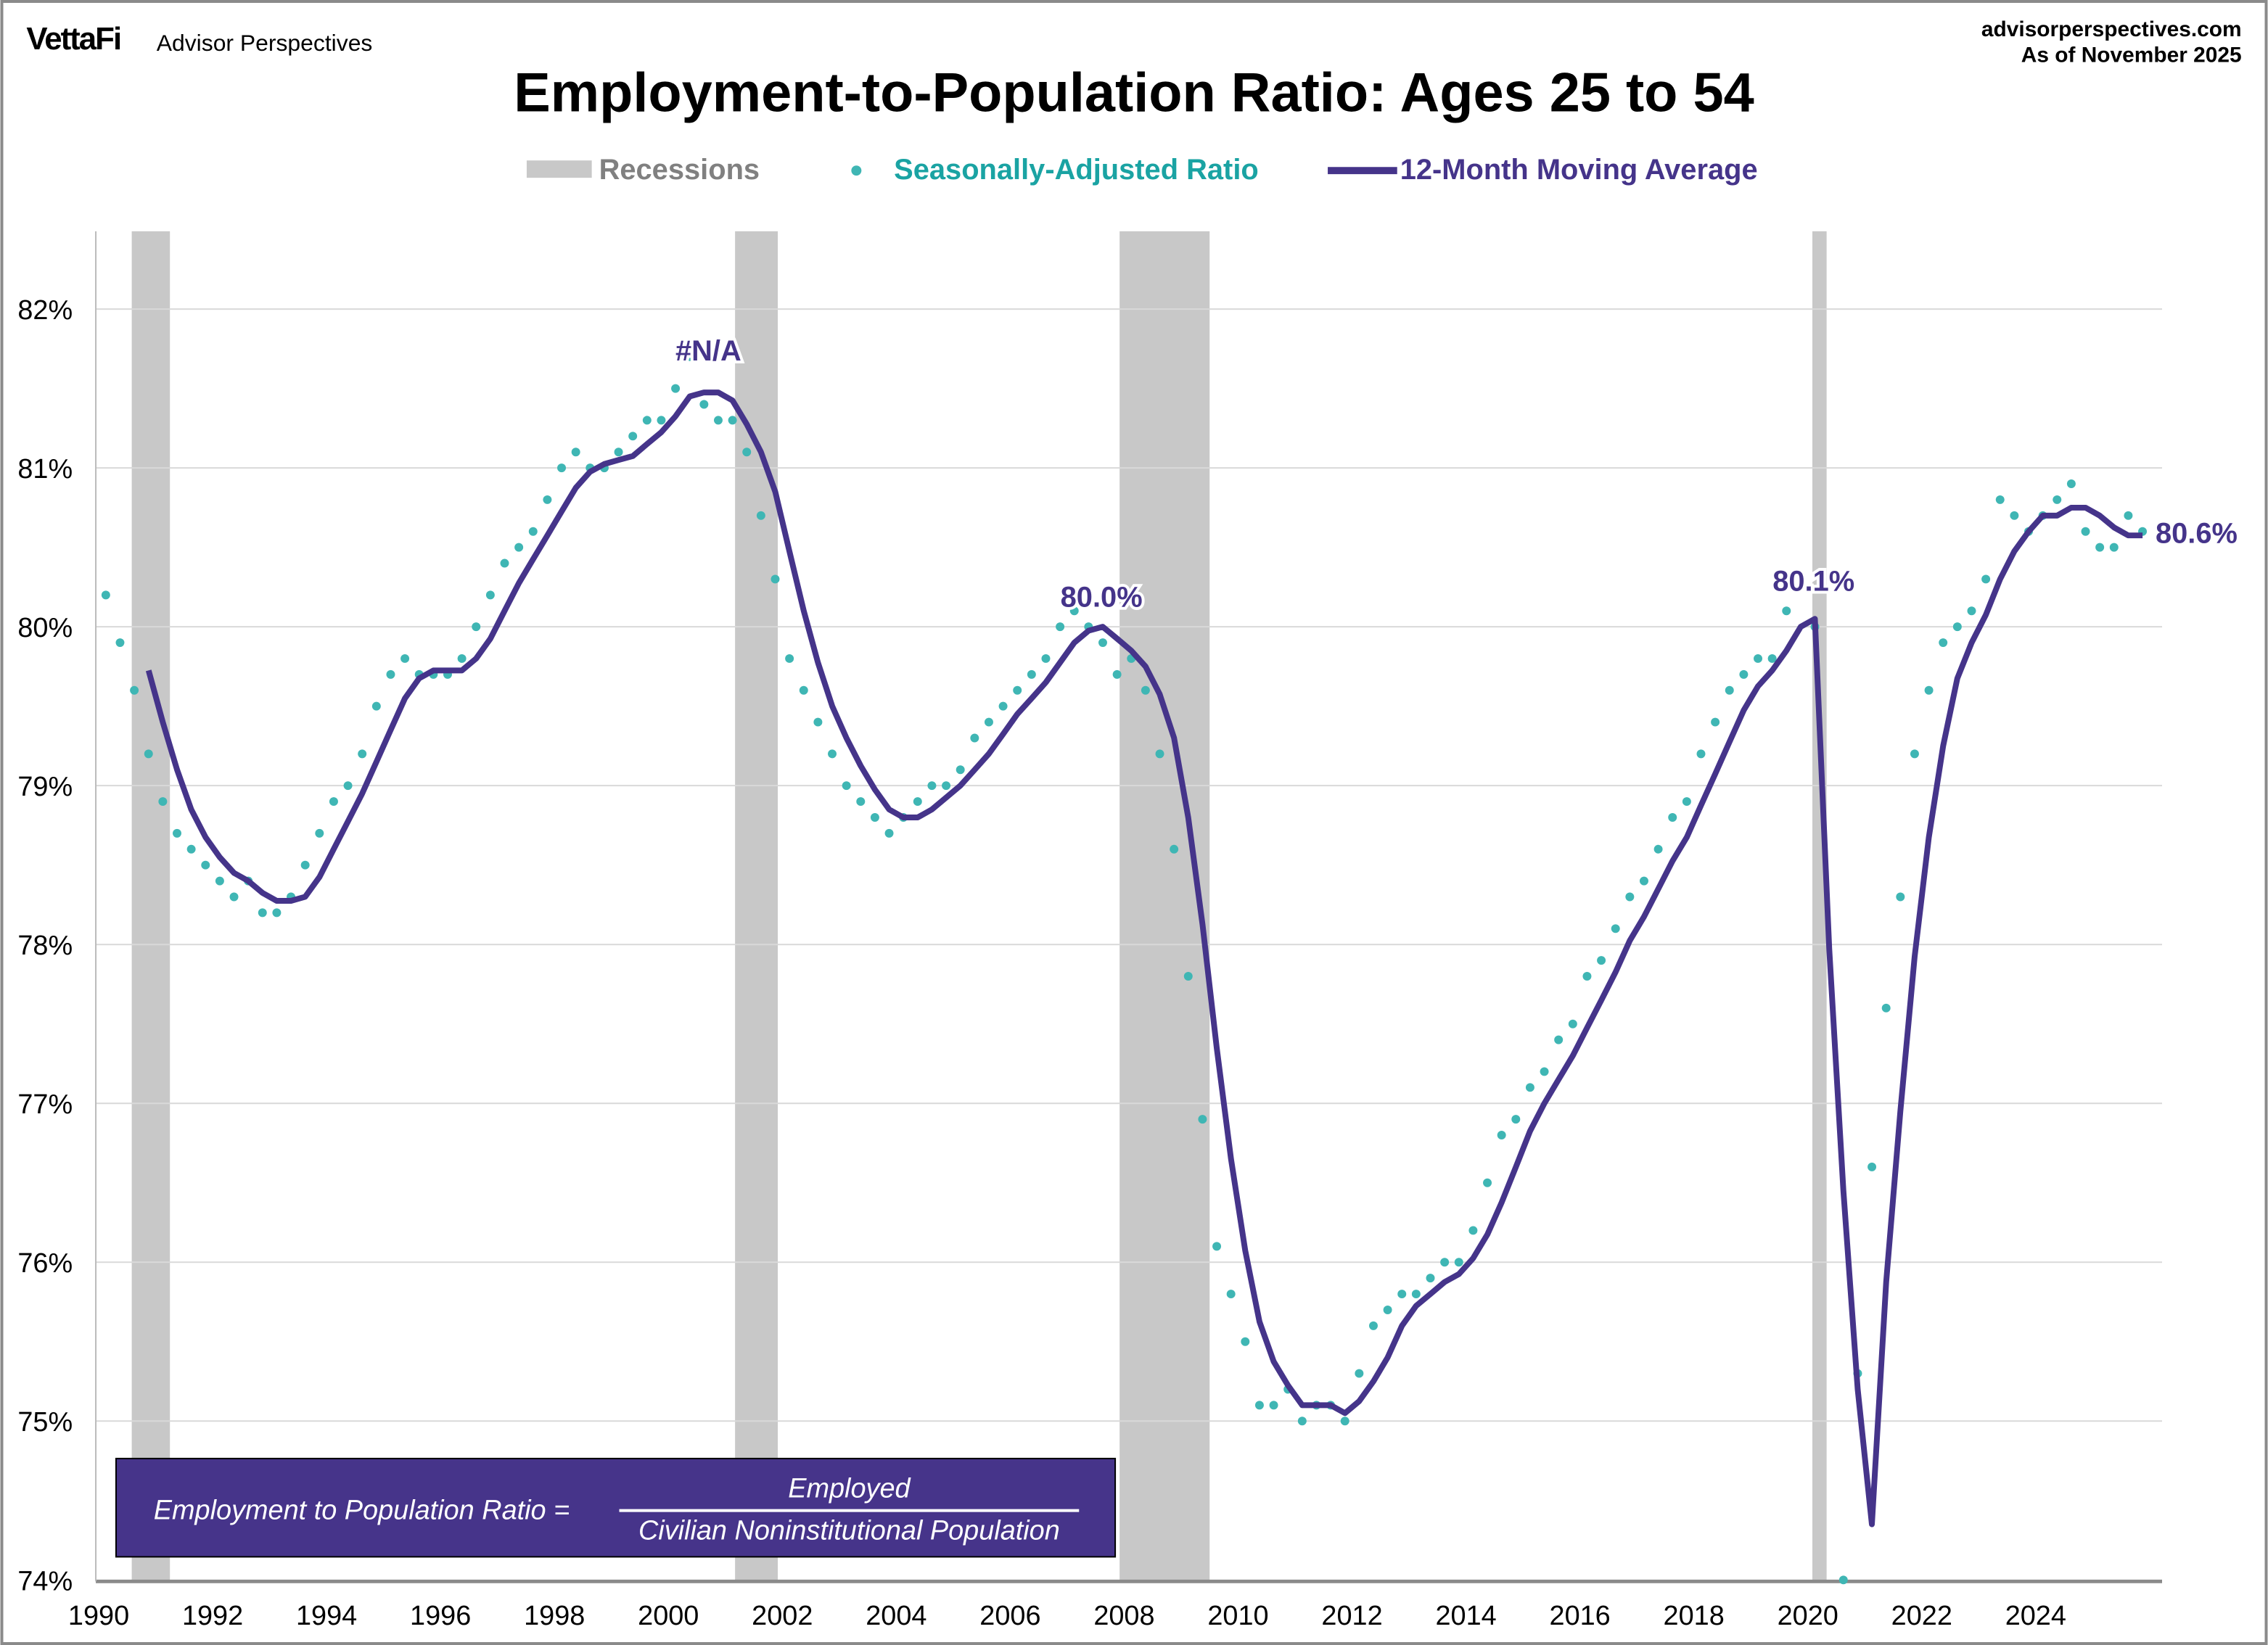 This screenshot has height=1645, width=2268. I want to click on annotation-label: 80.0%, so click(1102, 597).